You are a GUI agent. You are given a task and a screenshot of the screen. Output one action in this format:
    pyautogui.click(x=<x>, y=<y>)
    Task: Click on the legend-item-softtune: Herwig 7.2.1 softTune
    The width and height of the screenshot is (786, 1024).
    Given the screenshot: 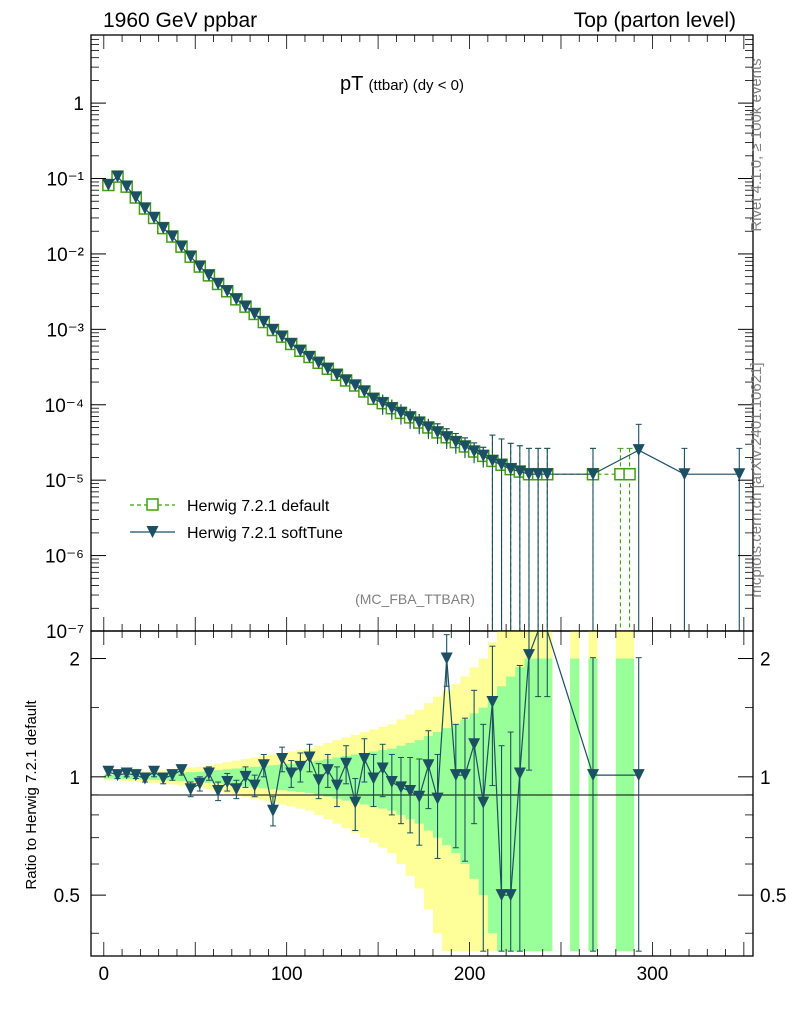 What is the action you would take?
    pyautogui.click(x=236, y=533)
    